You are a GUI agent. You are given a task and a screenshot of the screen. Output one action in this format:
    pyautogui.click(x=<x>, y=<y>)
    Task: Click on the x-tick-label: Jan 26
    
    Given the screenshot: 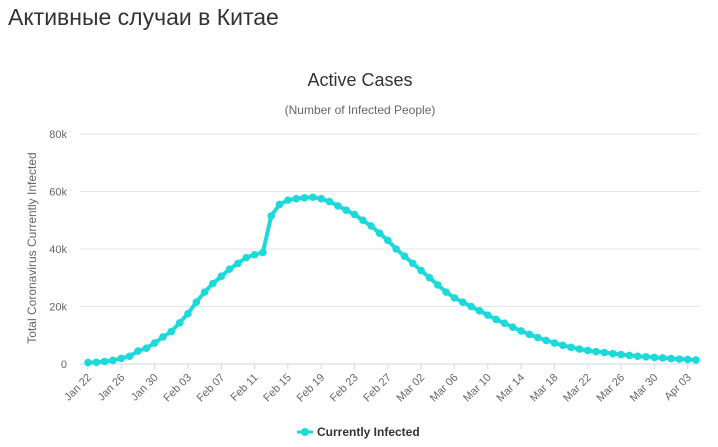 What is the action you would take?
    pyautogui.click(x=112, y=388)
    